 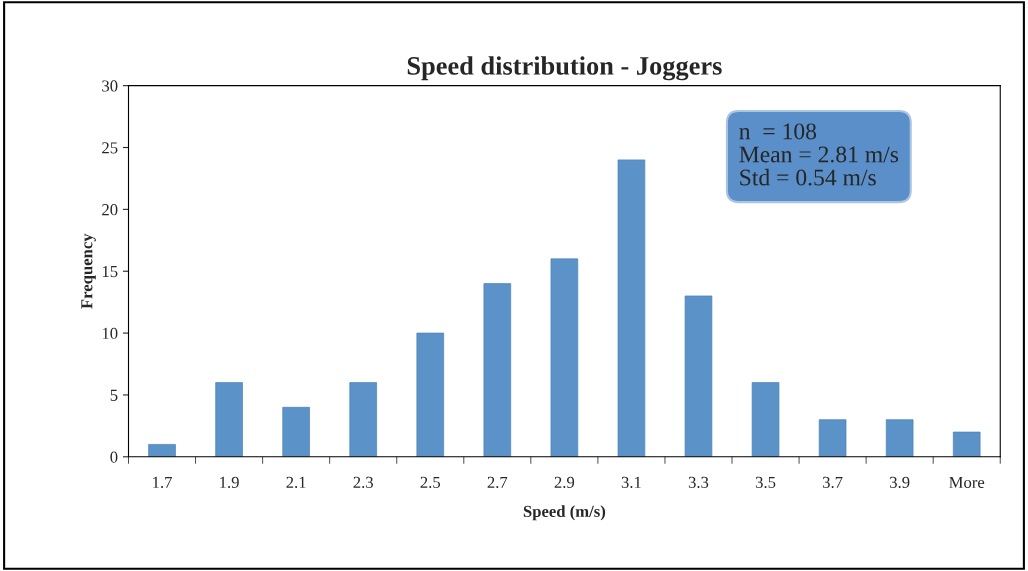 I want to click on x-tick-label: 2.3, so click(x=363, y=482).